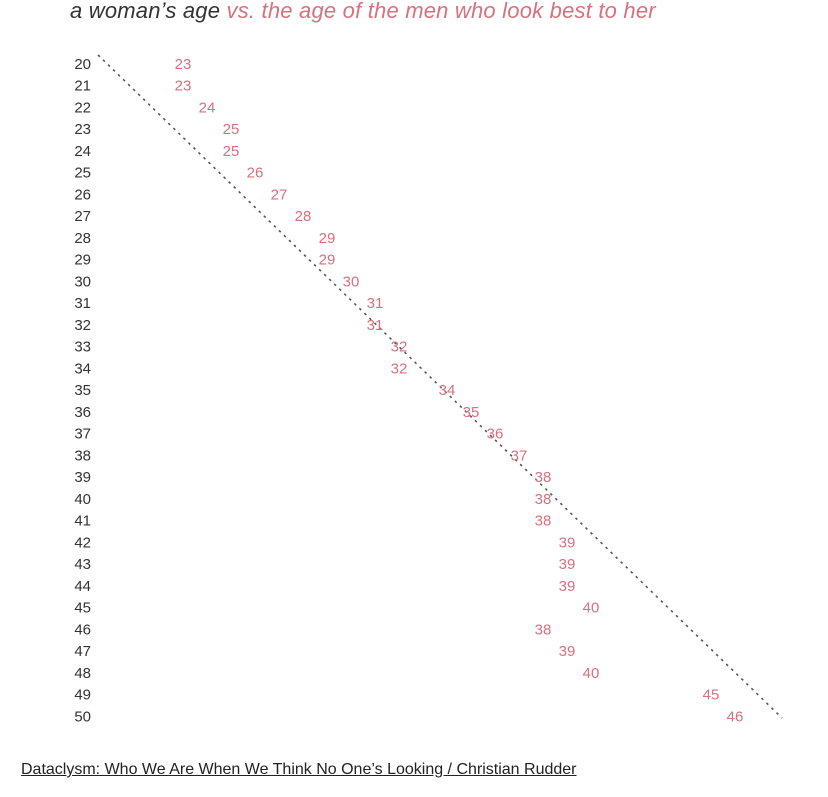  What do you see at coordinates (82, 64) in the screenshot?
I see `y-tick-label: 20` at bounding box center [82, 64].